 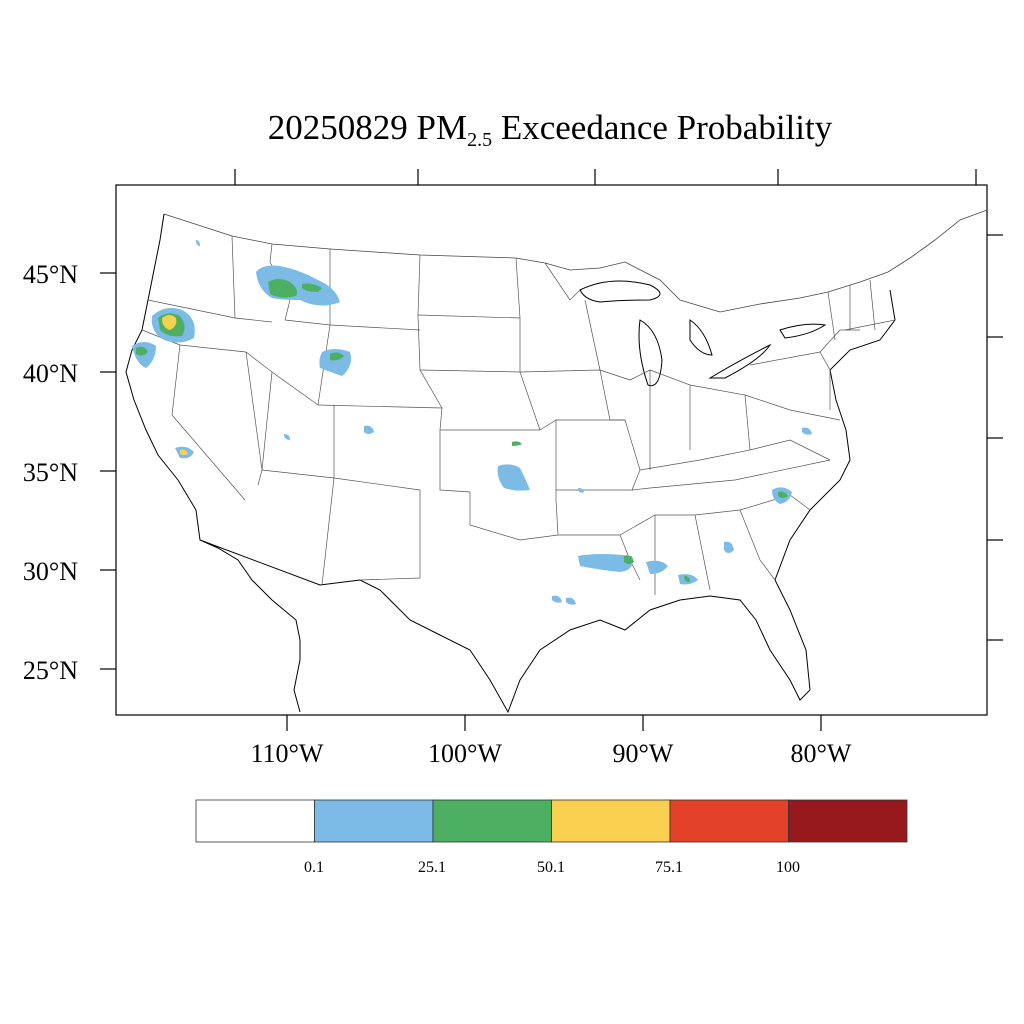 I want to click on area-wyoming-green, so click(x=337, y=356).